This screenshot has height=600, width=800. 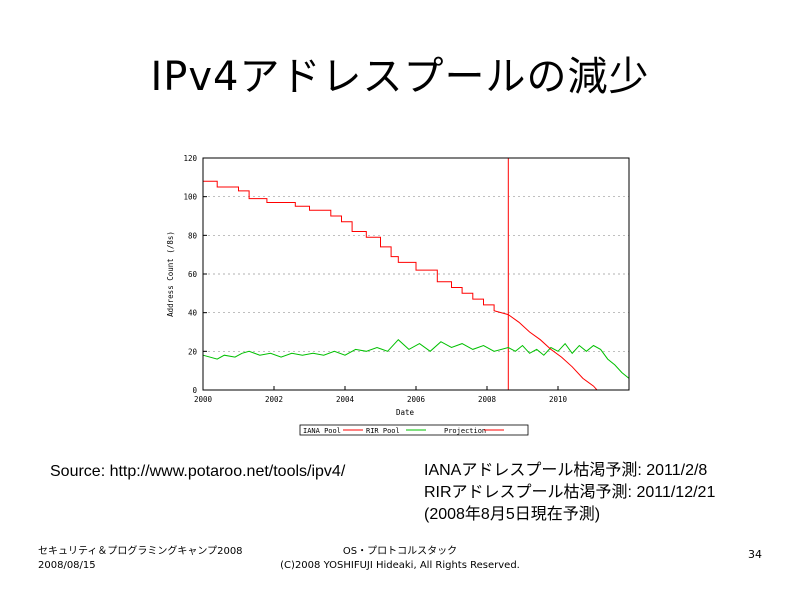 I want to click on page-number: 34, so click(x=755, y=554).